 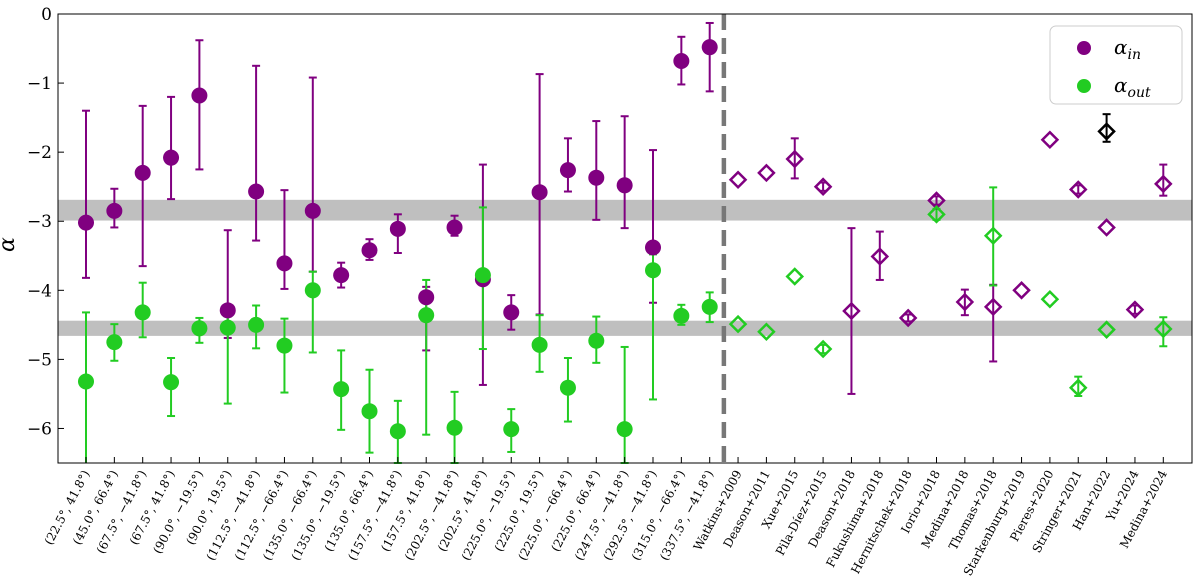 What do you see at coordinates (1135, 55) in the screenshot?
I see `legend-alpha-in-sub: in` at bounding box center [1135, 55].